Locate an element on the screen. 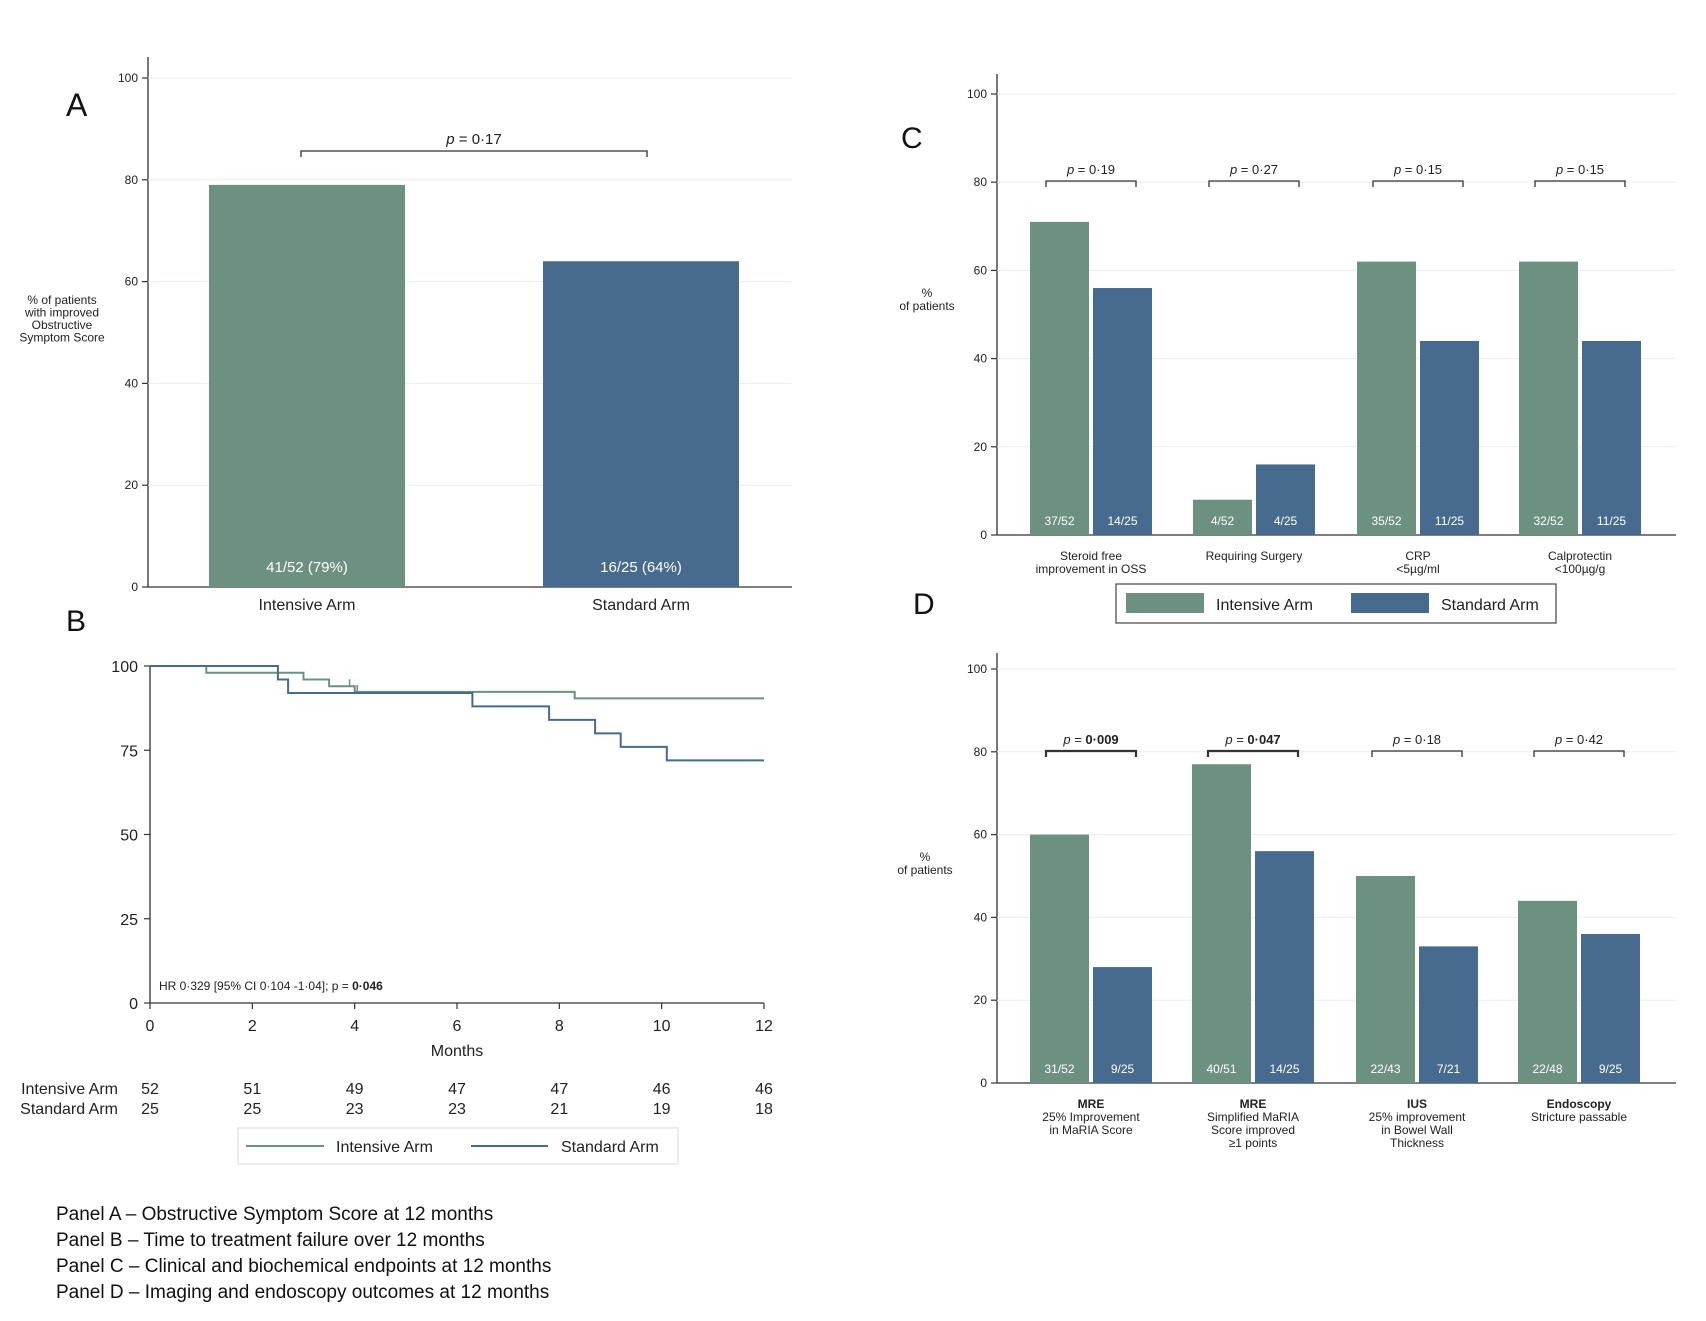 This screenshot has width=1706, height=1321. legend-label-standard: Standard Arm is located at coordinates (610, 1147).